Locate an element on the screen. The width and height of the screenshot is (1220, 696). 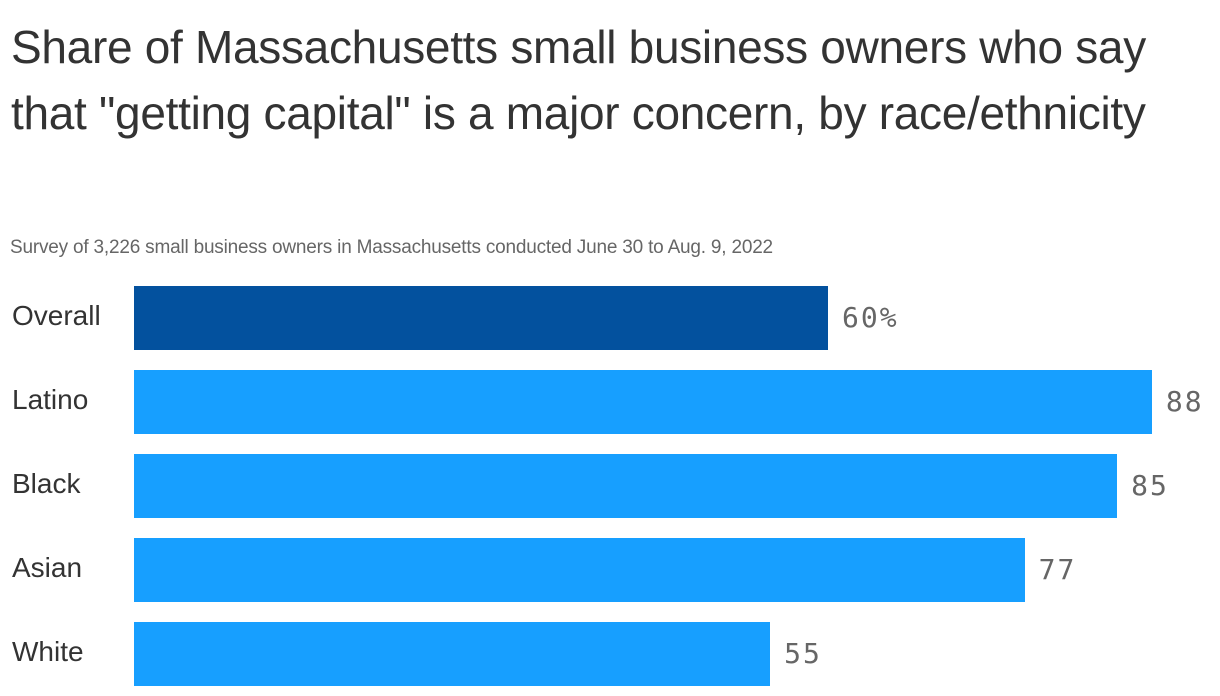
category-label: Overall is located at coordinates (56, 315).